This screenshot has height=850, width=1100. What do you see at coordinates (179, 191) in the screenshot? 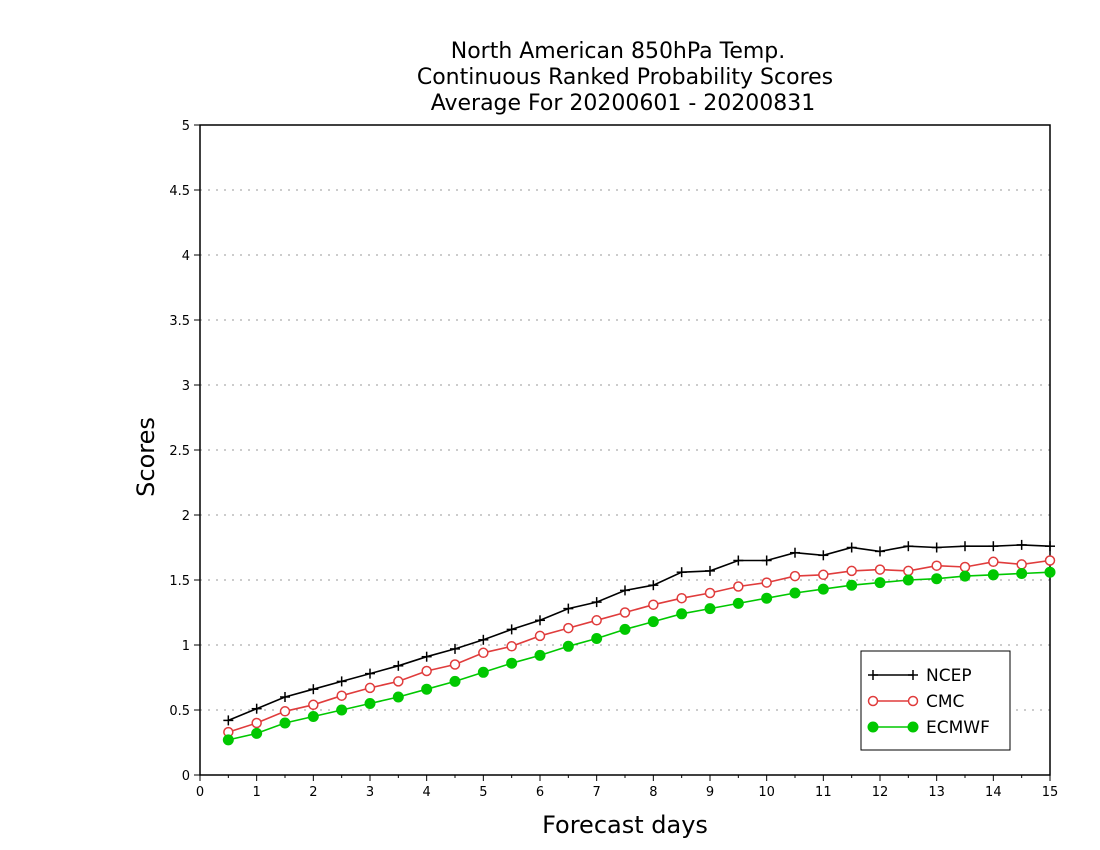
I see `y-tick-label: 4.5` at bounding box center [179, 191].